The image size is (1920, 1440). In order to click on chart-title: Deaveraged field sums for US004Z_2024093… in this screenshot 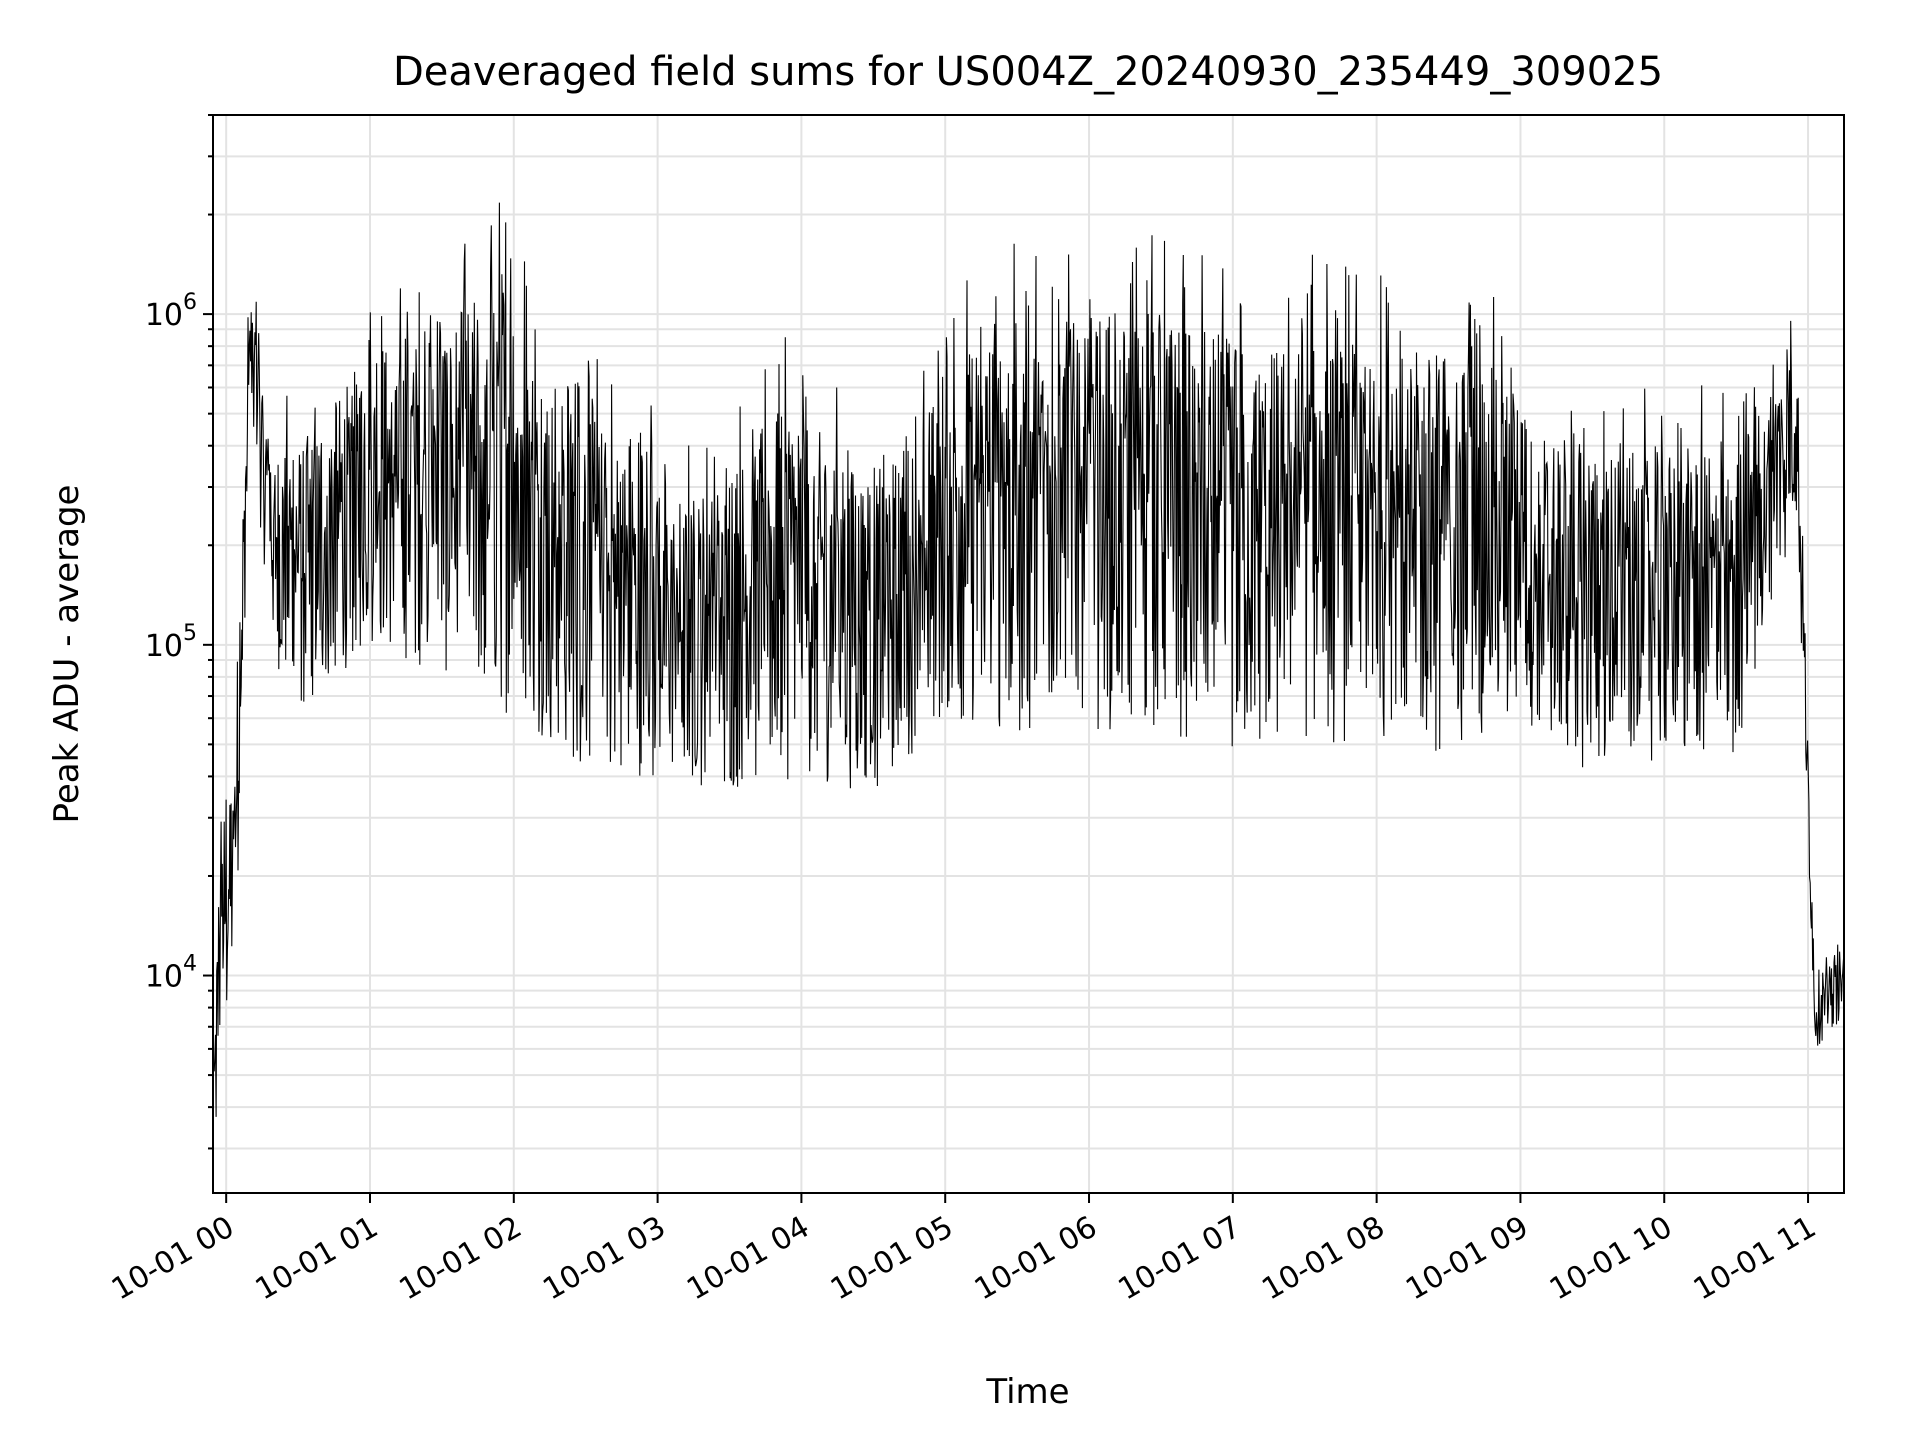, I will do `click(1028, 72)`.